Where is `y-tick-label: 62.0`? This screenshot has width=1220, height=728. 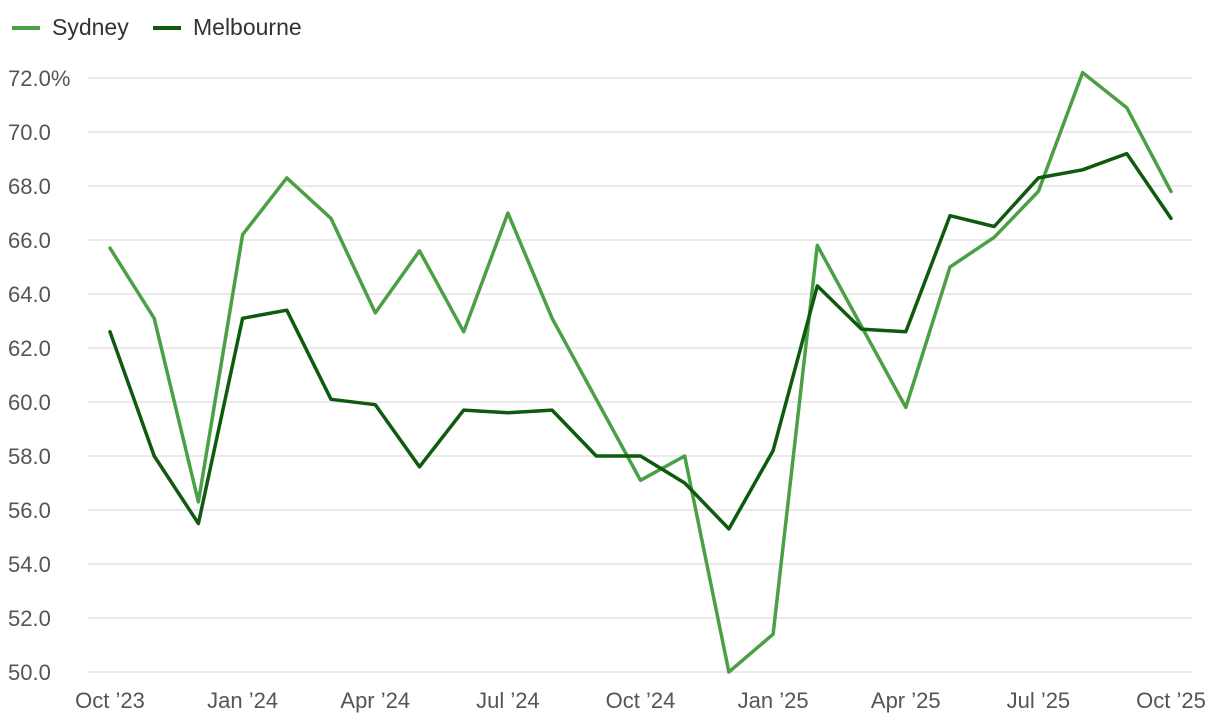 y-tick-label: 62.0 is located at coordinates (29, 348).